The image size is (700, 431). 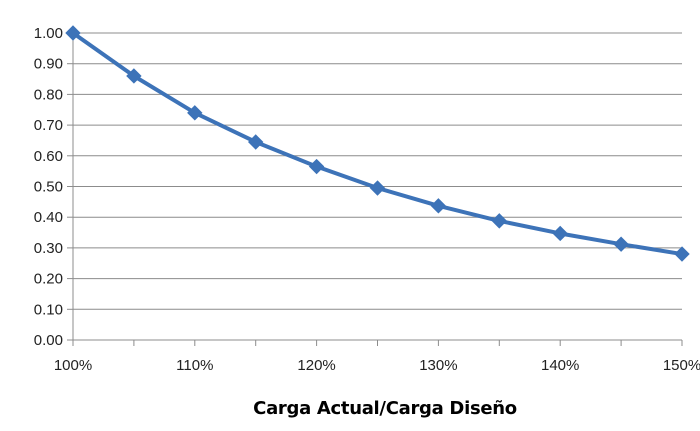 I want to click on x-tick-labels: 100% 110% 120% 130% 140% 150%, so click(x=377, y=365).